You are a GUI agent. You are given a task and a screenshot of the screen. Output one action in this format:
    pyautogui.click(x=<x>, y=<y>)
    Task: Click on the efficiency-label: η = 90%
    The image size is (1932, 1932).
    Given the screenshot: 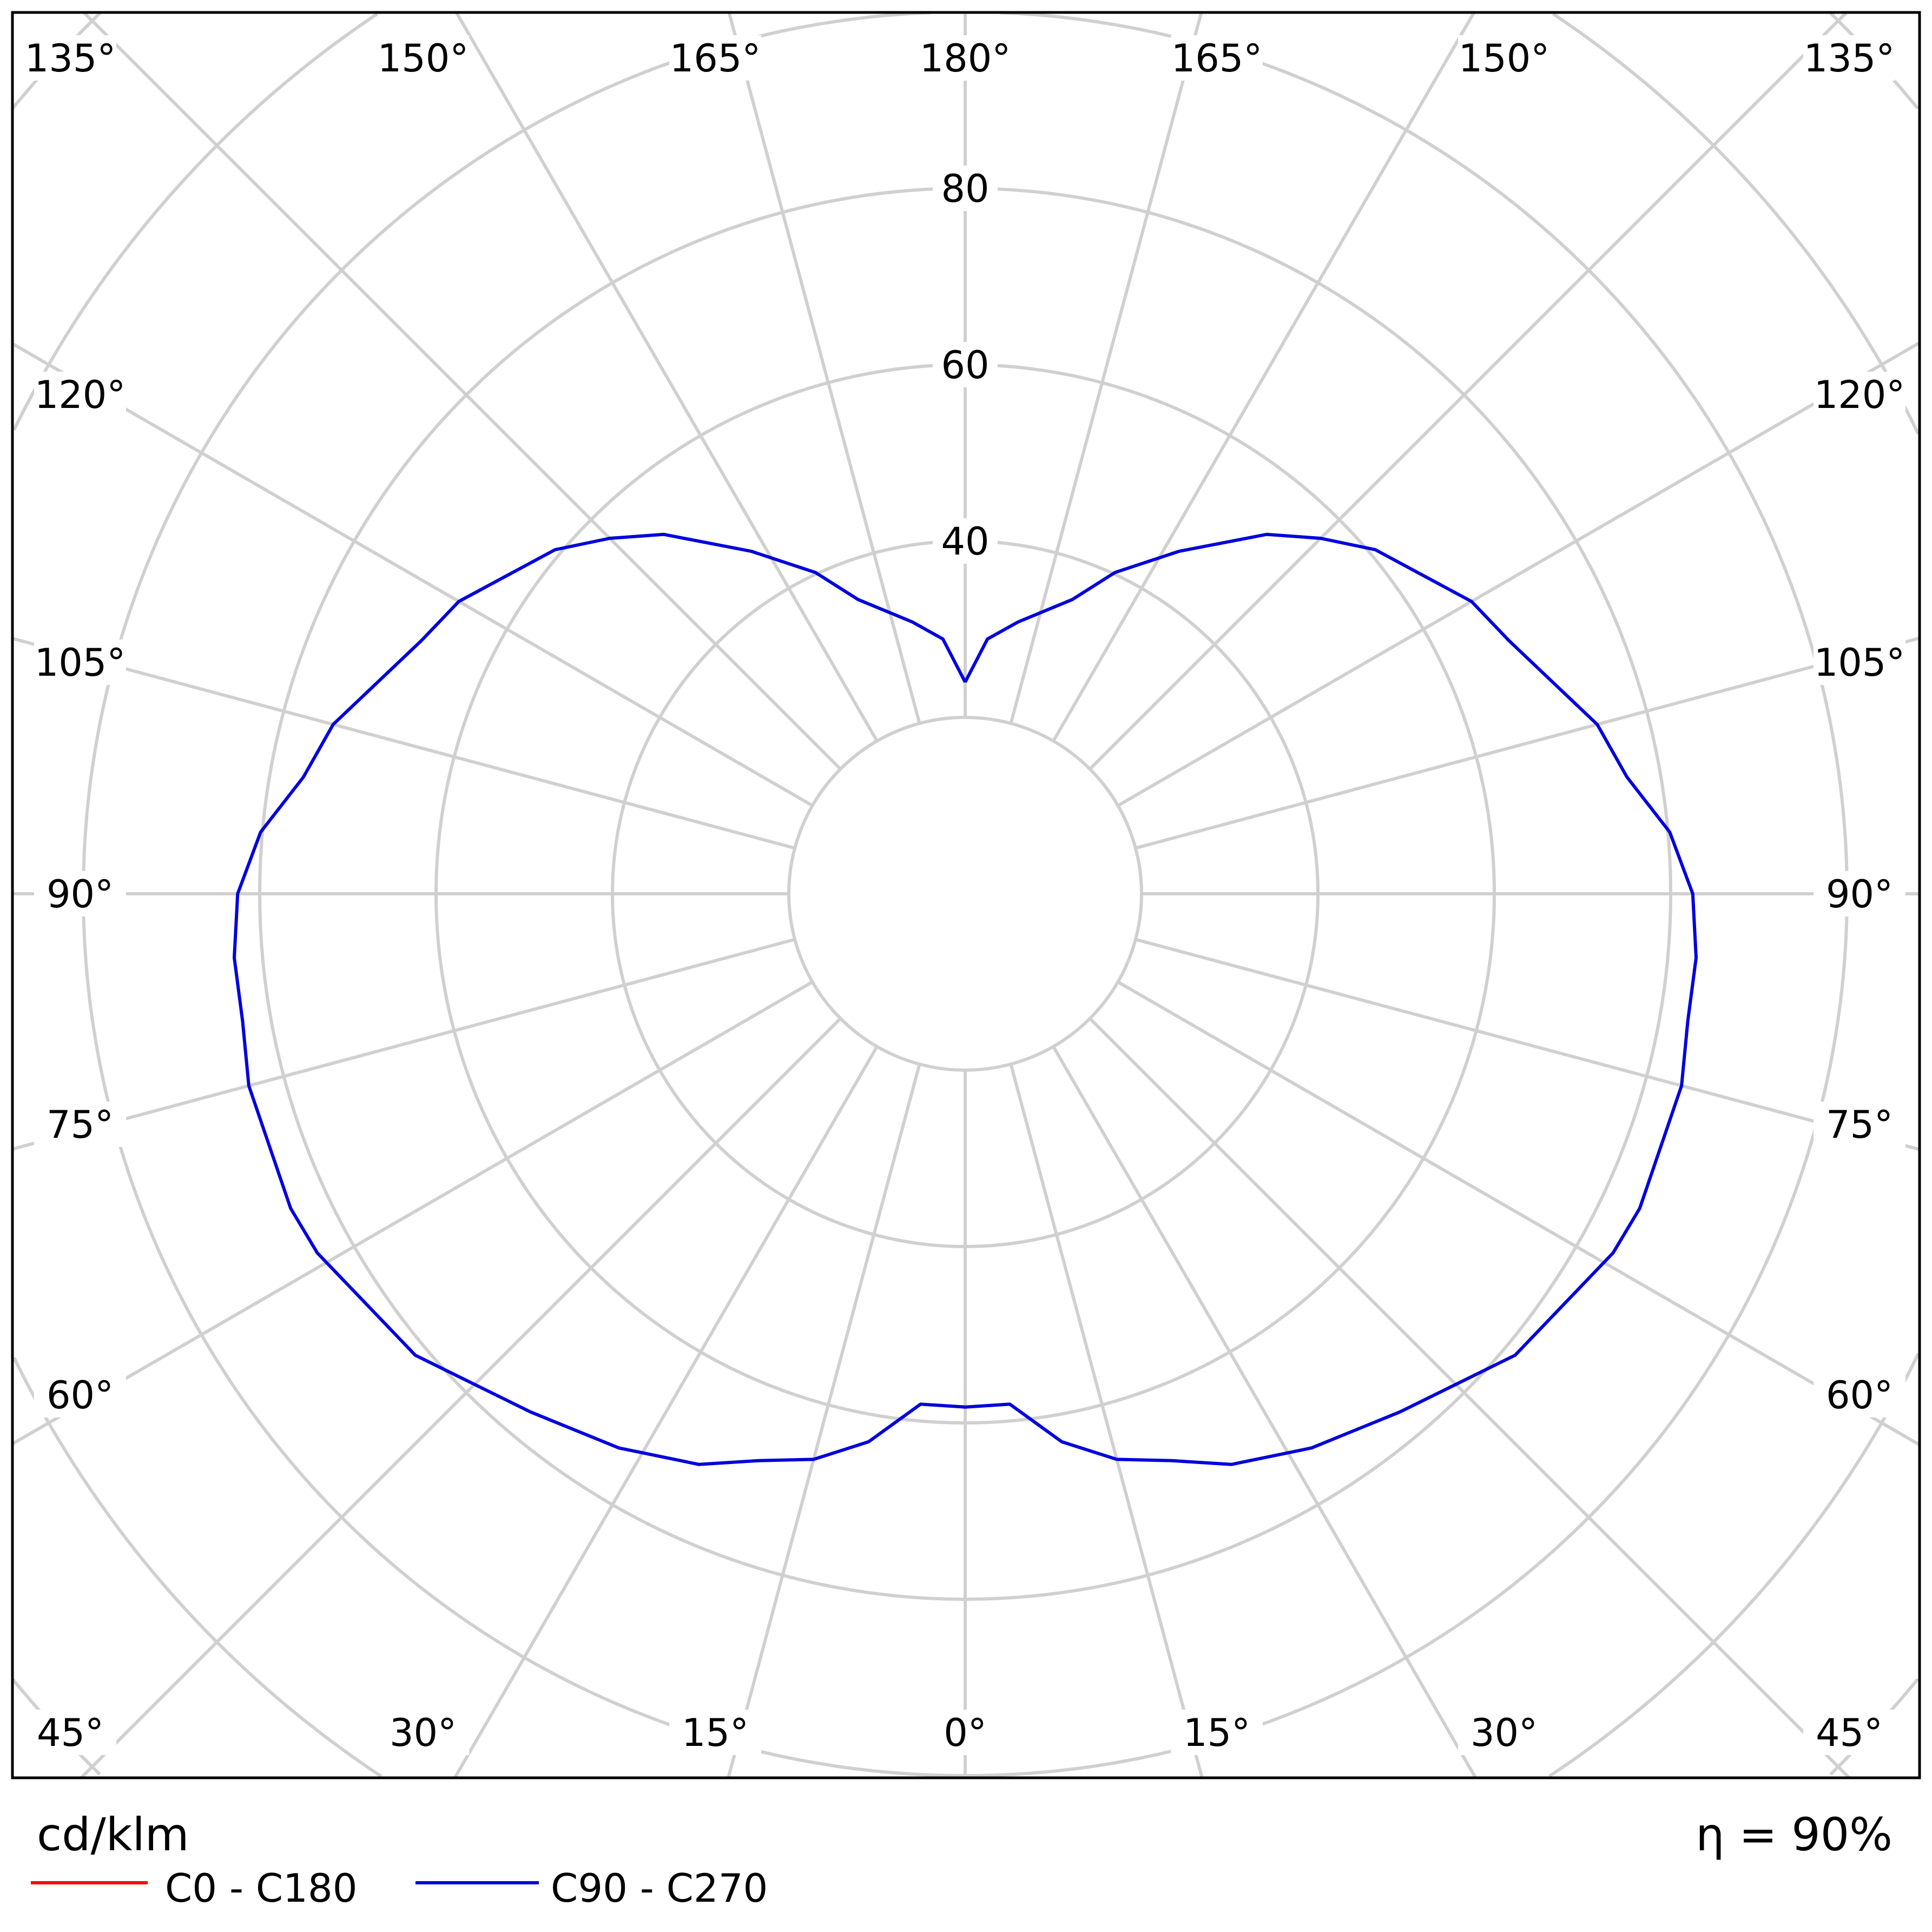 What is the action you would take?
    pyautogui.click(x=1794, y=1835)
    